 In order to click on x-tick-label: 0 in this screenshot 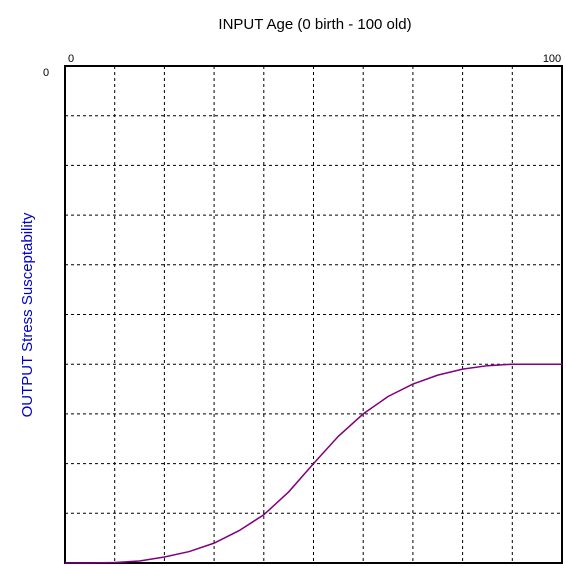, I will do `click(71, 59)`.